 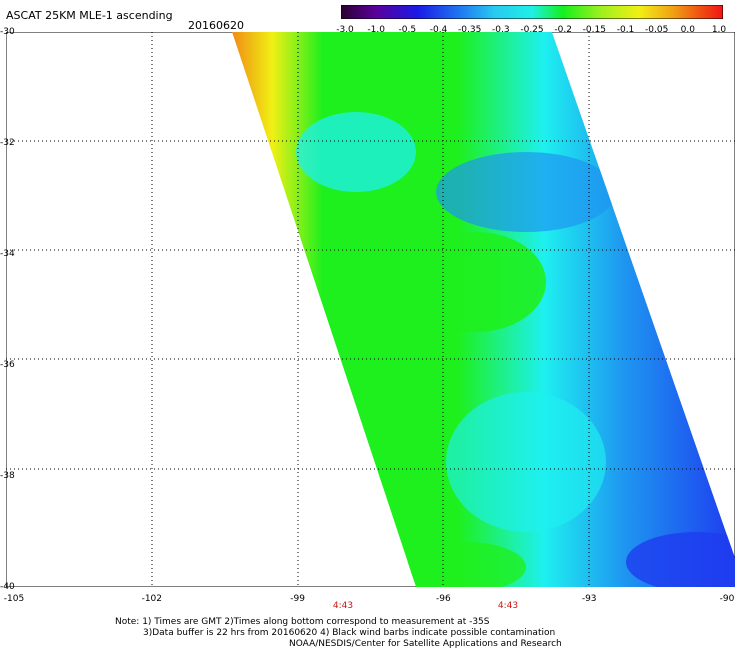 I want to click on longitude-label: -93, so click(x=589, y=599).